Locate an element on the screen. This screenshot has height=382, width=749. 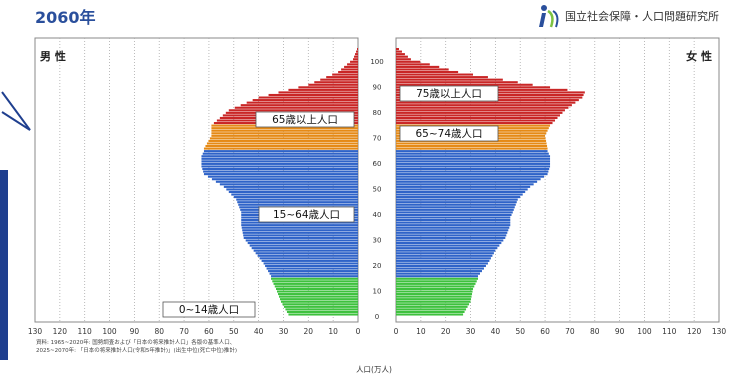
right-x-tick-label: 40 is located at coordinates (496, 331).